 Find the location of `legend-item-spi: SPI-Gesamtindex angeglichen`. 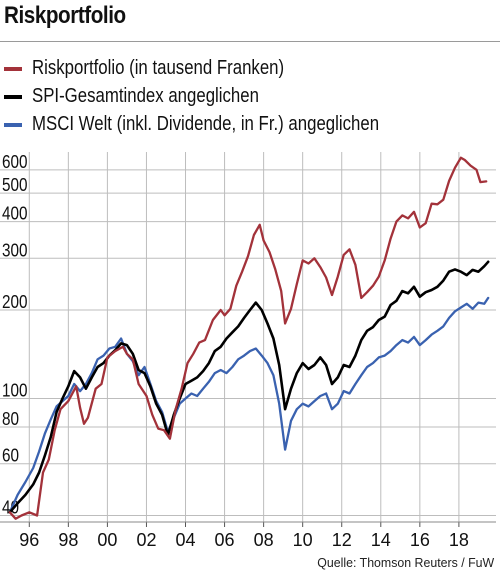

legend-item-spi: SPI-Gesamtindex angeglichen is located at coordinates (252, 96).